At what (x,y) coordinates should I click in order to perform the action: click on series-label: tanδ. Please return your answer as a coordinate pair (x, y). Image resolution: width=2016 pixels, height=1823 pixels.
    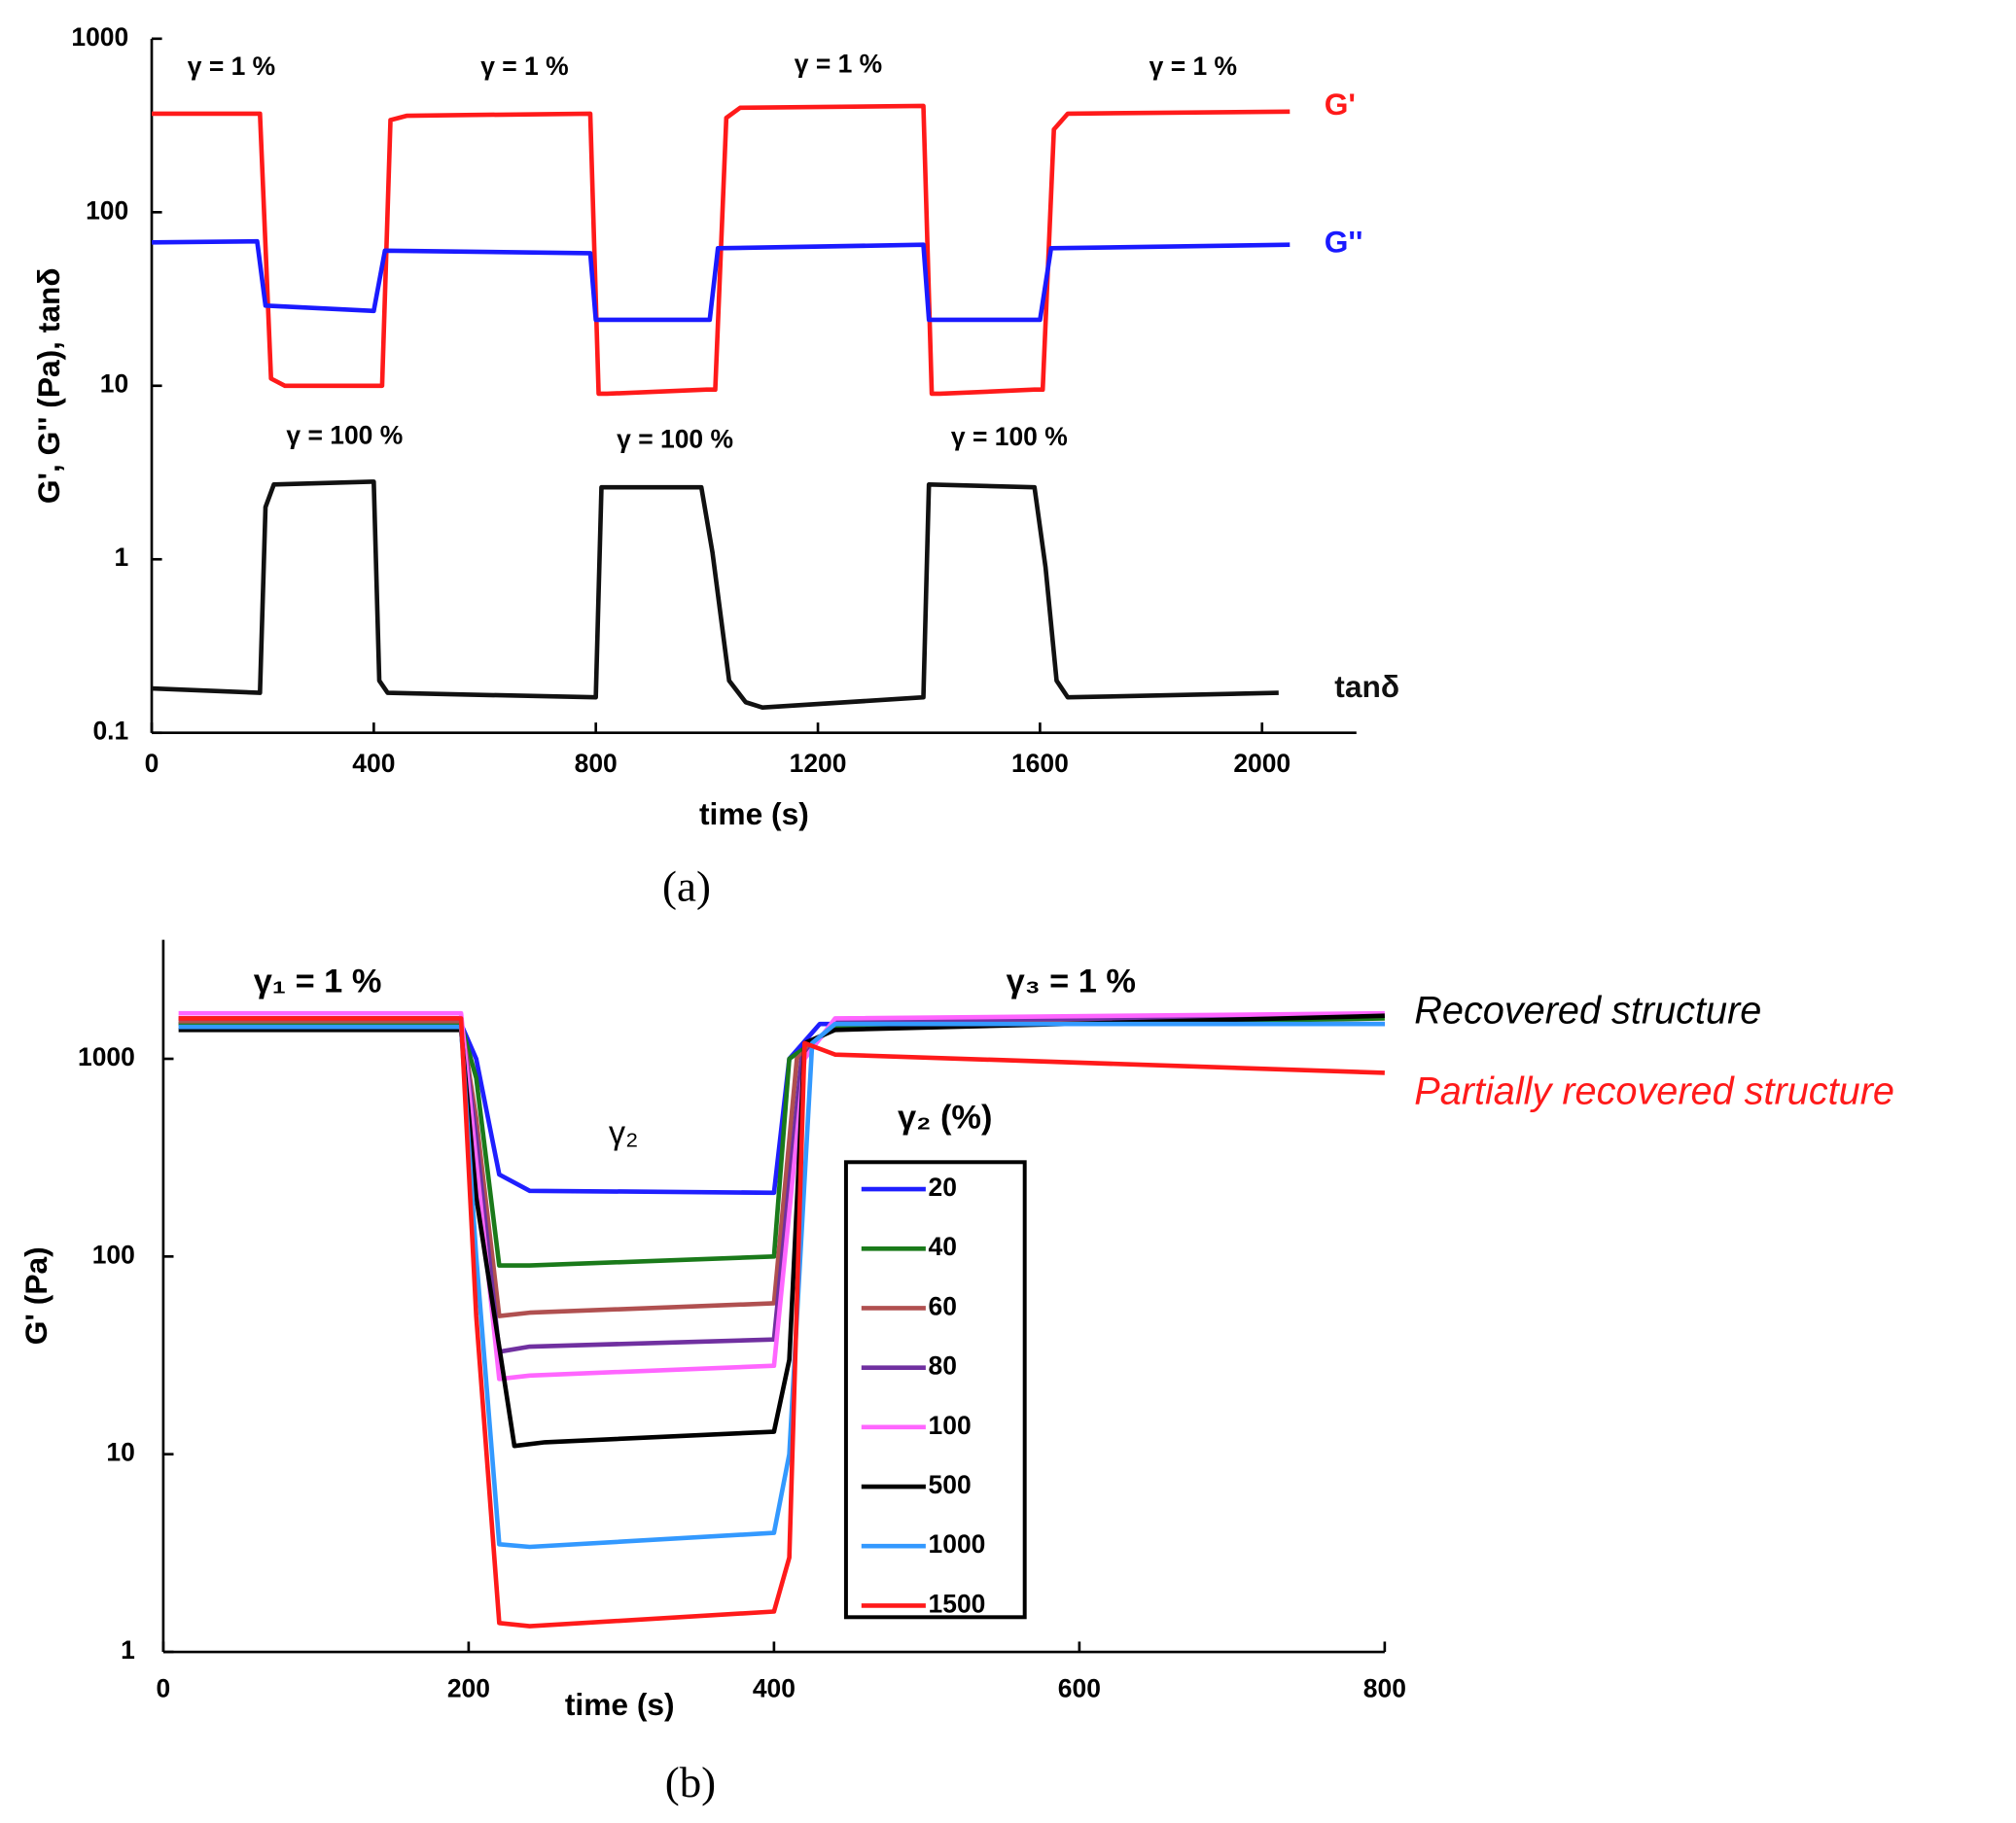
    Looking at the image, I should click on (1367, 686).